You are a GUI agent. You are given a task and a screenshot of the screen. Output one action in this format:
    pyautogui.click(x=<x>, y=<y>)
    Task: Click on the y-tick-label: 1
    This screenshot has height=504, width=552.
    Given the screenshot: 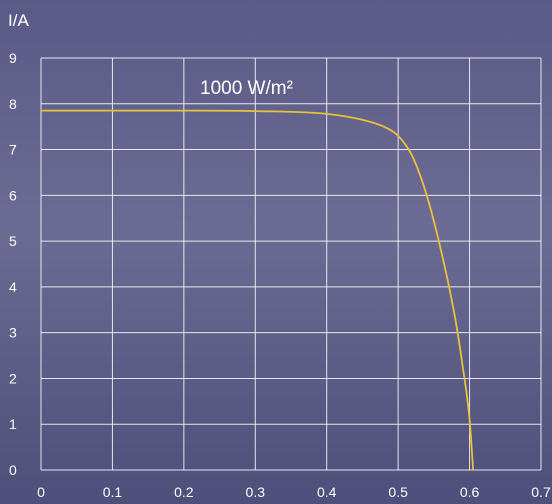 What is the action you would take?
    pyautogui.click(x=13, y=424)
    